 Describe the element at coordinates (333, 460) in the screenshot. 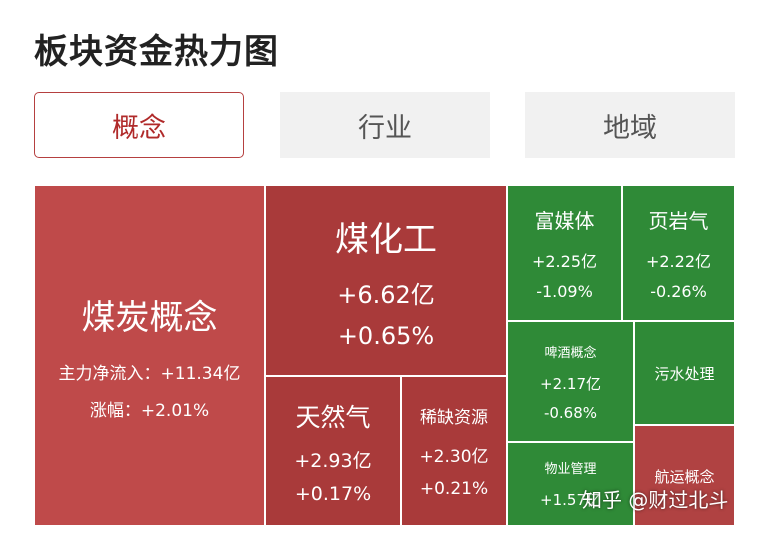

I see `heatmap-cell-flow: +2.93亿` at that location.